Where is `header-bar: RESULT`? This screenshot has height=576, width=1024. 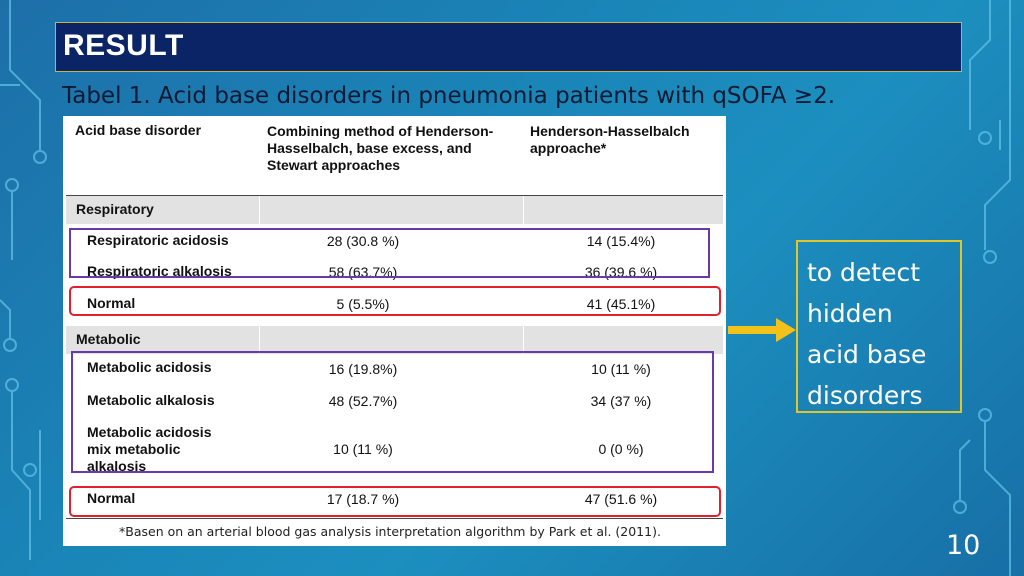 header-bar: RESULT is located at coordinates (508, 47).